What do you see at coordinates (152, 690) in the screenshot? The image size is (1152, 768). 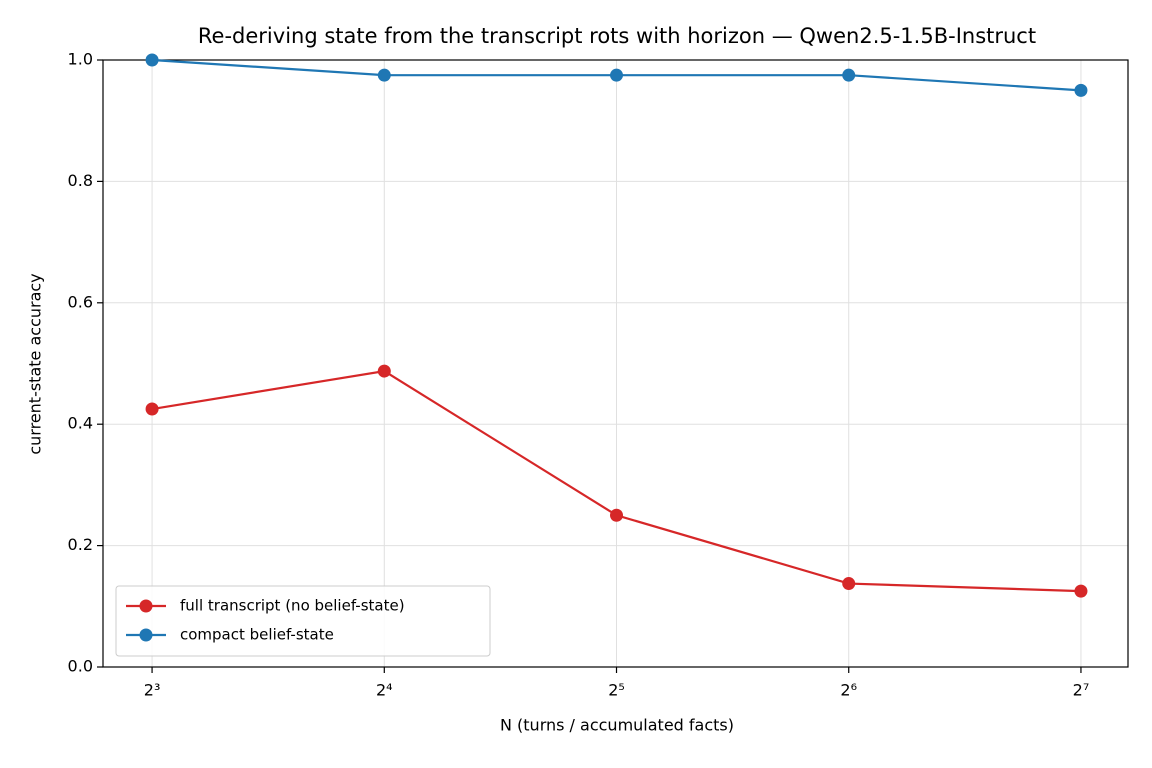 I see `x-tick-label: 2³` at bounding box center [152, 690].